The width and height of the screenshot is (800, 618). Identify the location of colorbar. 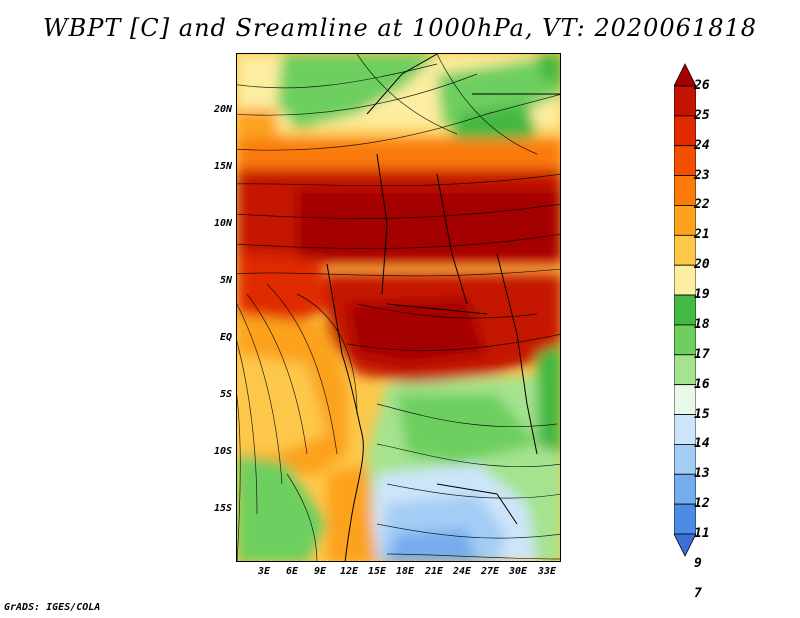
(685, 310).